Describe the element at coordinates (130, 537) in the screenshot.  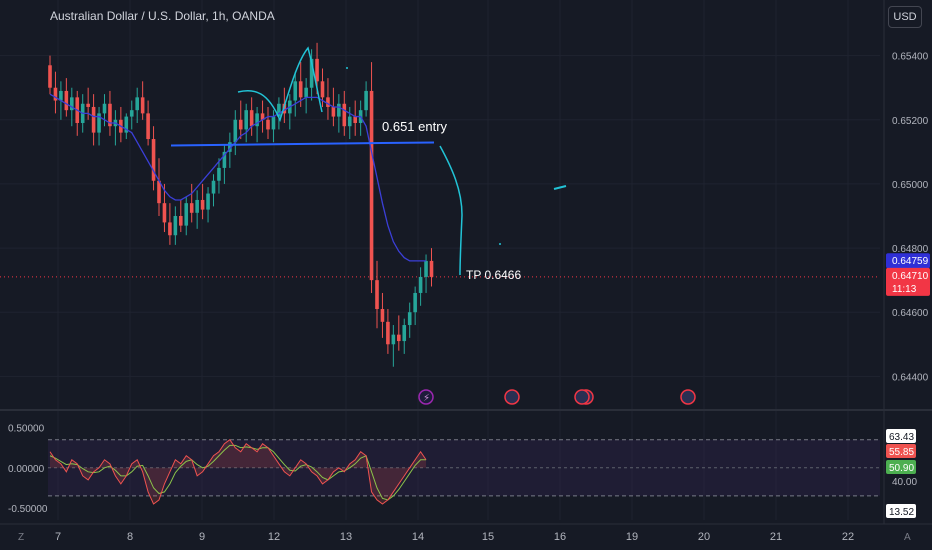
I see `time-axis-label: 8` at that location.